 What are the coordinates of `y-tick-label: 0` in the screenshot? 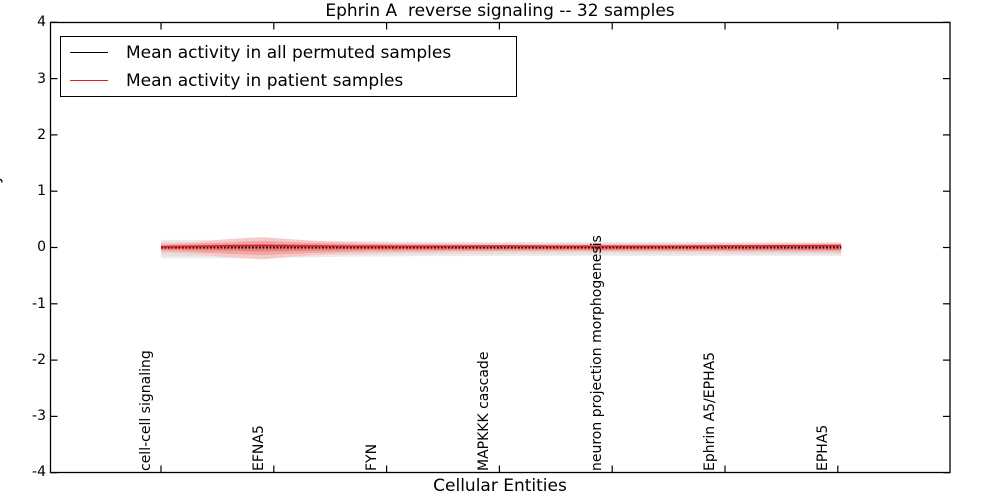 It's located at (41, 247).